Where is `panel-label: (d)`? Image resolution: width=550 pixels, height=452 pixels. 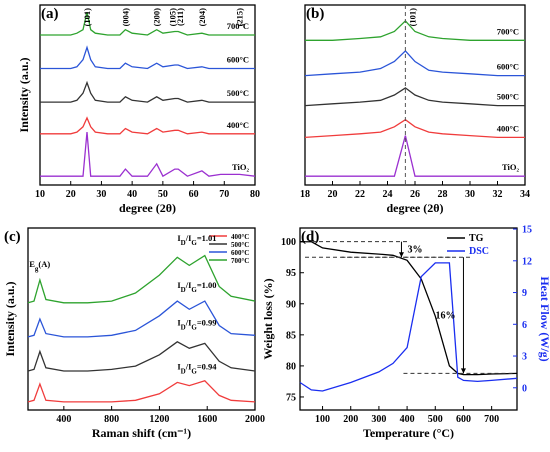 panel-label: (d) is located at coordinates (310, 237).